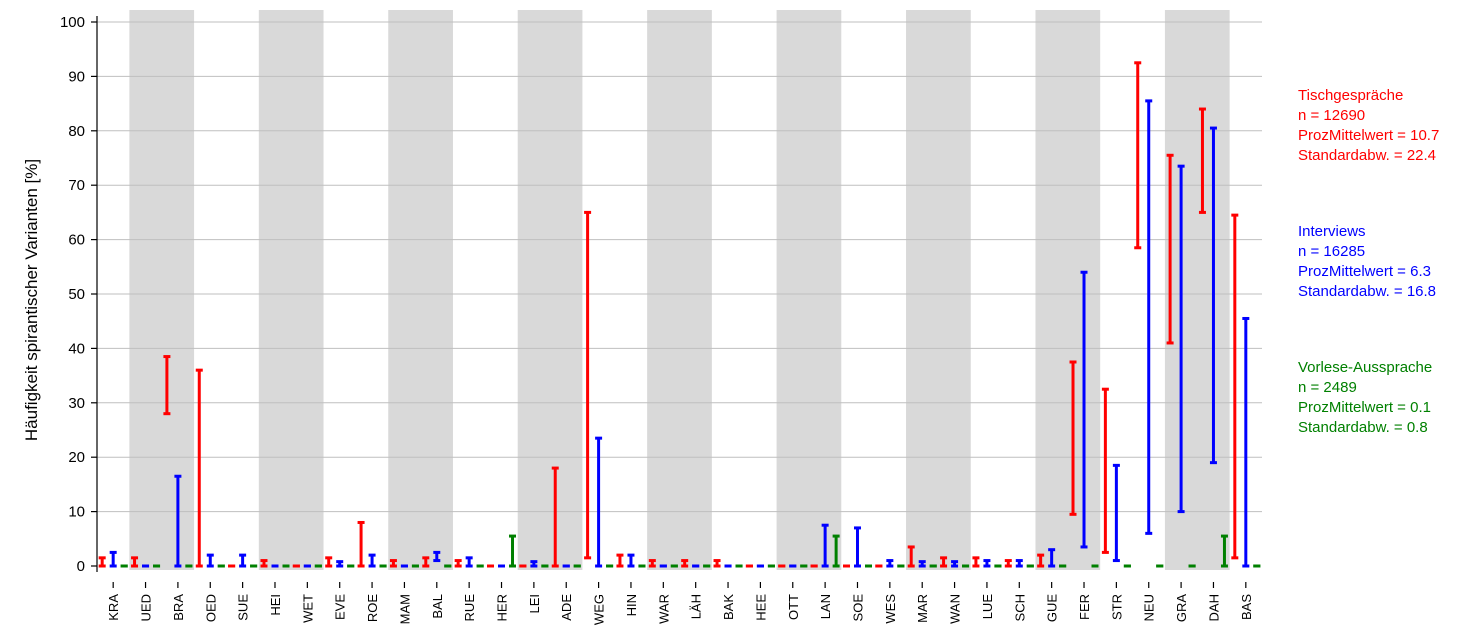 The width and height of the screenshot is (1479, 634). I want to click on x-tick-label: EVE, so click(340, 607).